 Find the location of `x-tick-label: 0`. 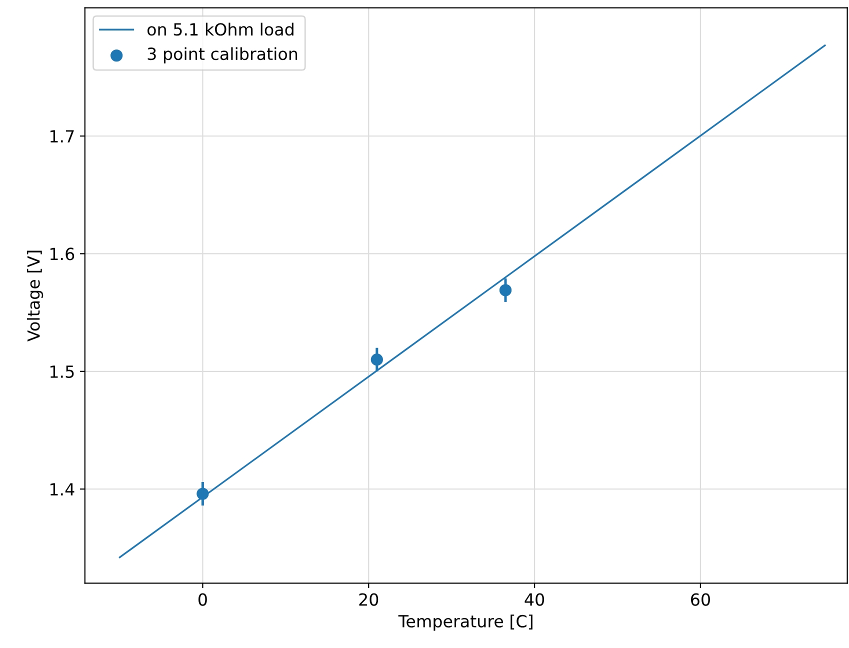

x-tick-label: 0 is located at coordinates (202, 599).